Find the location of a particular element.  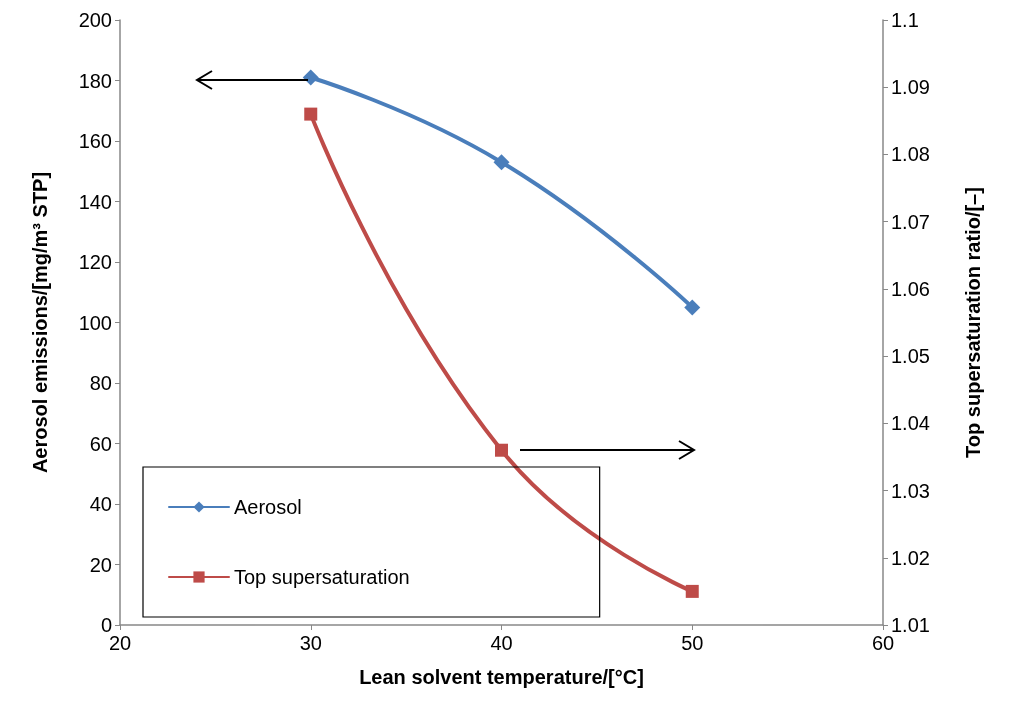

y-tick-label: 200 is located at coordinates (95, 20).